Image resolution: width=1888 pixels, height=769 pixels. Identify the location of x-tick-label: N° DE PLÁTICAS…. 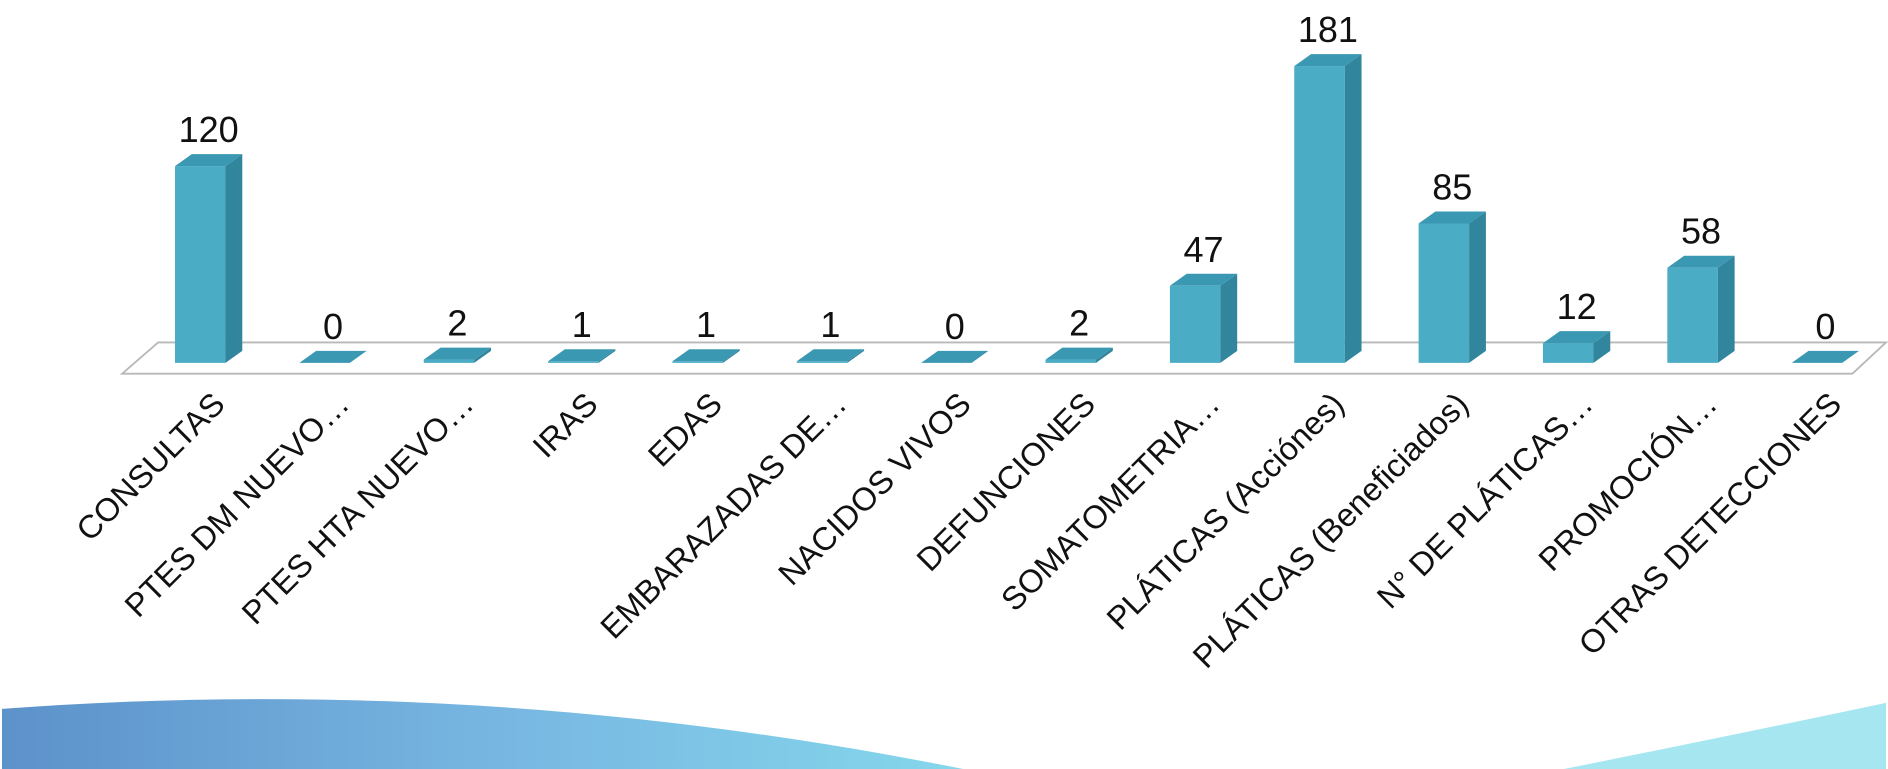
(1485, 501).